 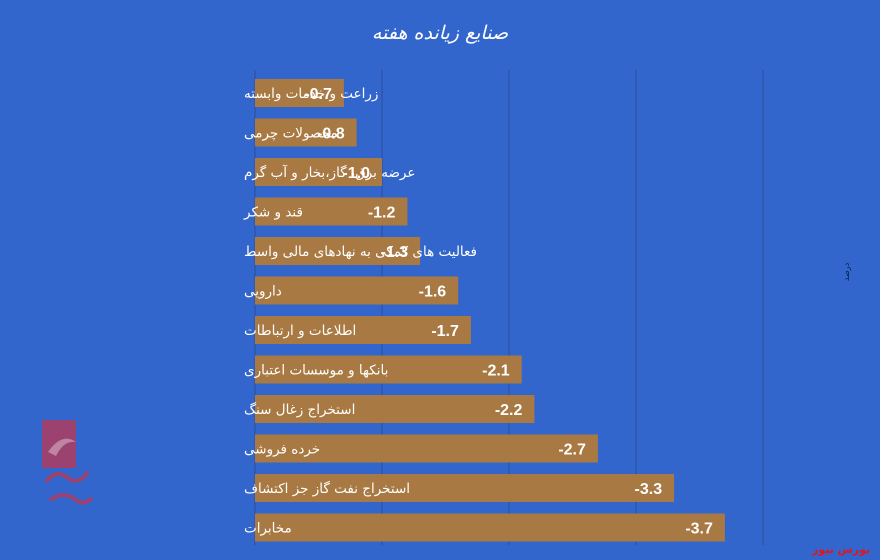 What do you see at coordinates (496, 371) in the screenshot?
I see `data-label: -2.1` at bounding box center [496, 371].